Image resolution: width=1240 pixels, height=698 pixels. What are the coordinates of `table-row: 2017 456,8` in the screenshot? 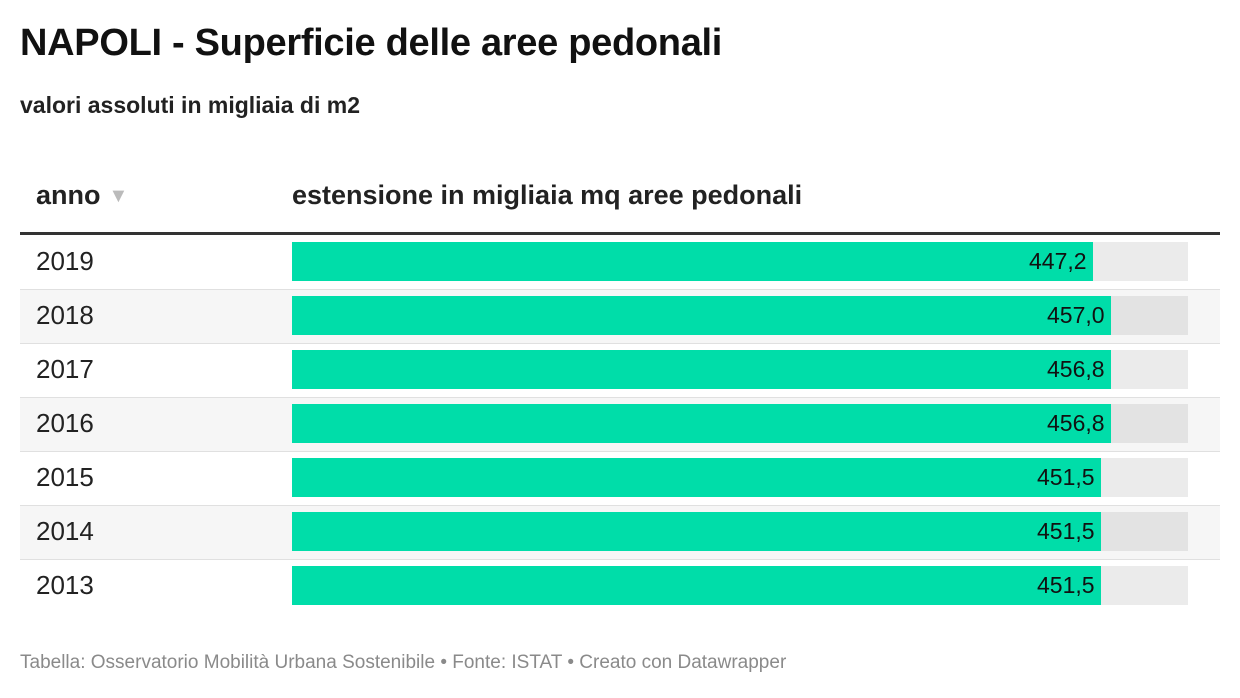 It's located at (620, 371).